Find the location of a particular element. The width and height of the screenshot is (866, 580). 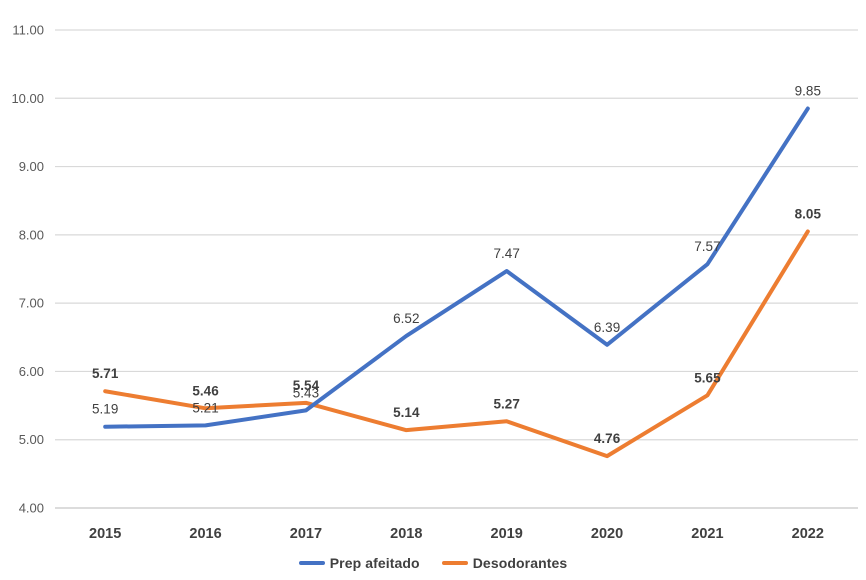

y-tick-label: 6.00 is located at coordinates (31, 371).